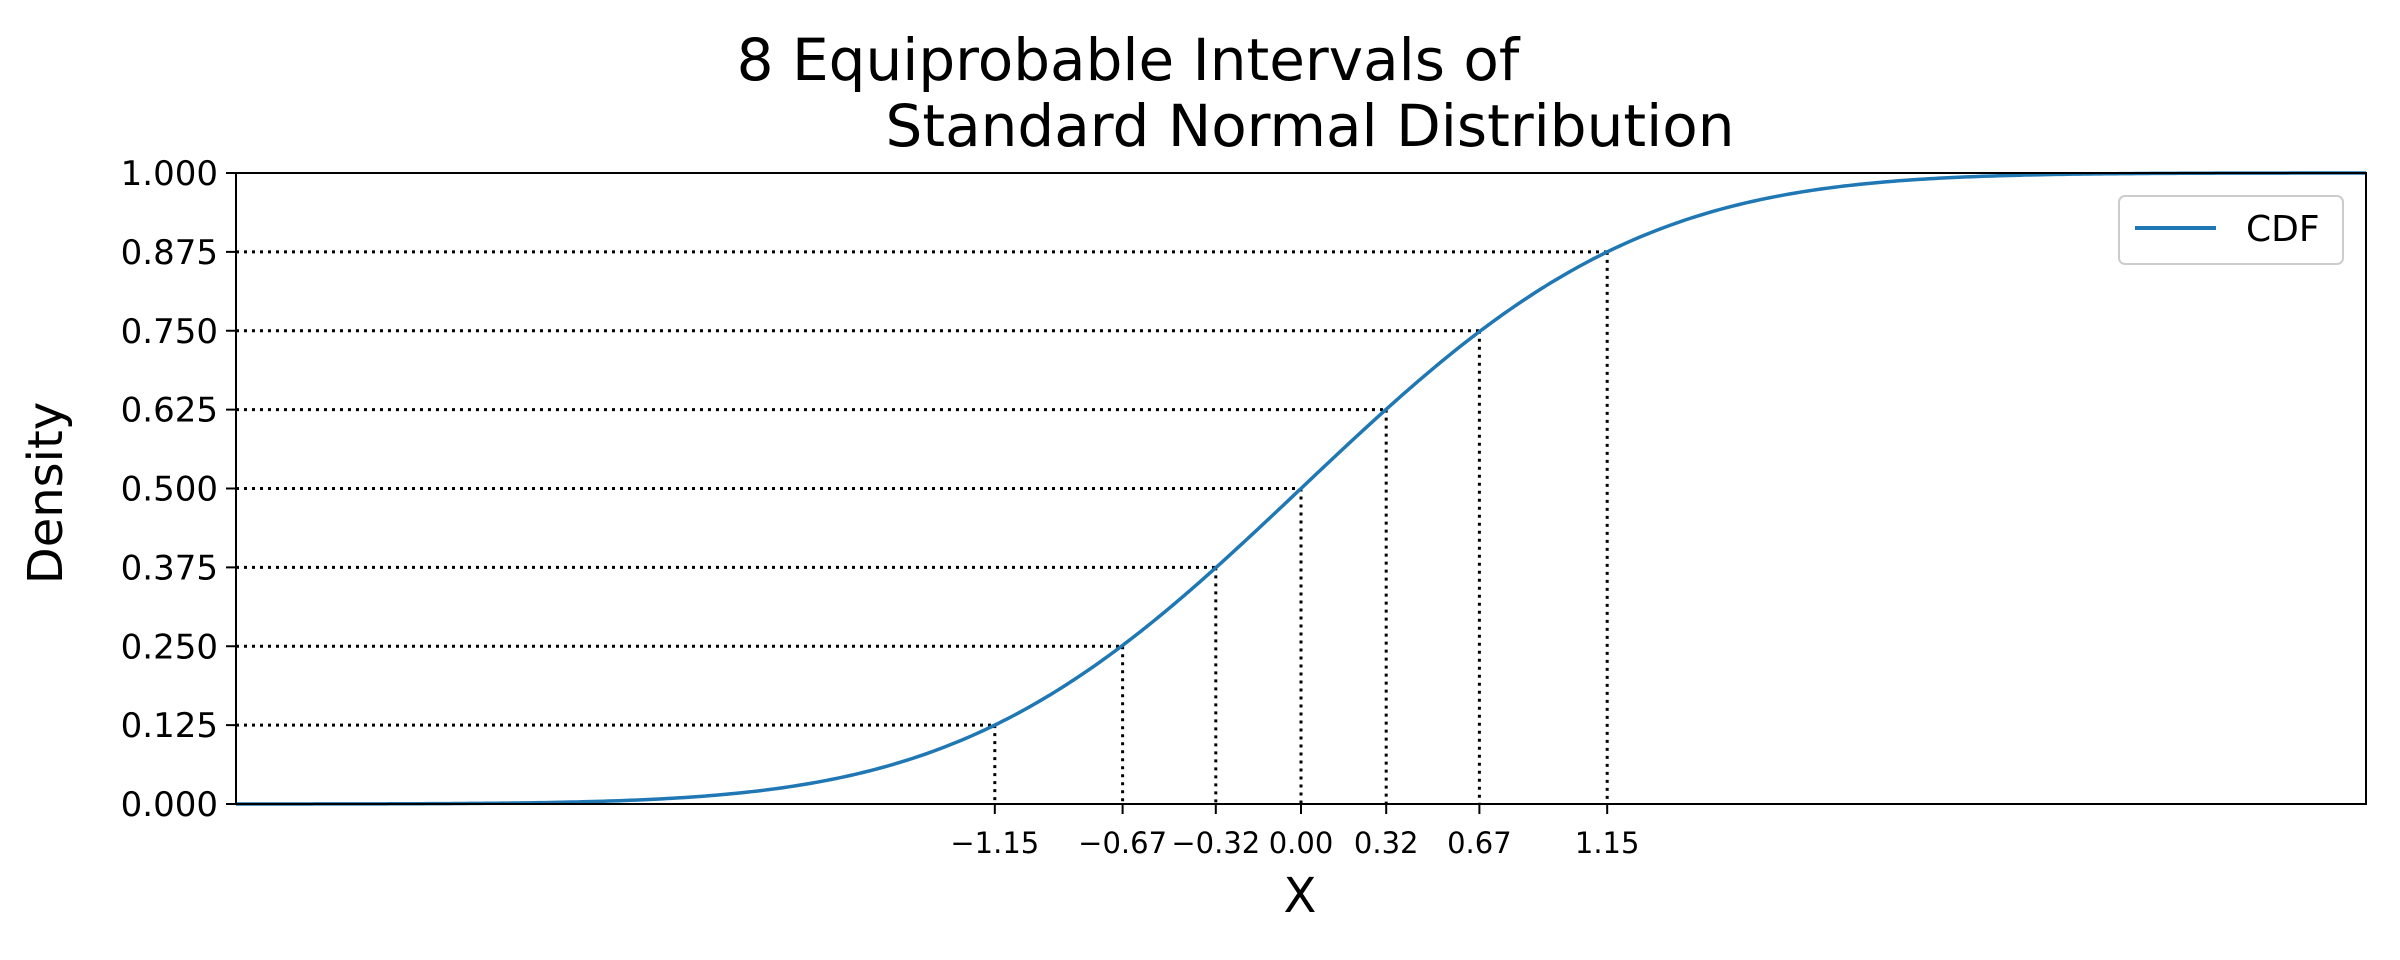  I want to click on y-tick-label: 0.000, so click(169, 805).